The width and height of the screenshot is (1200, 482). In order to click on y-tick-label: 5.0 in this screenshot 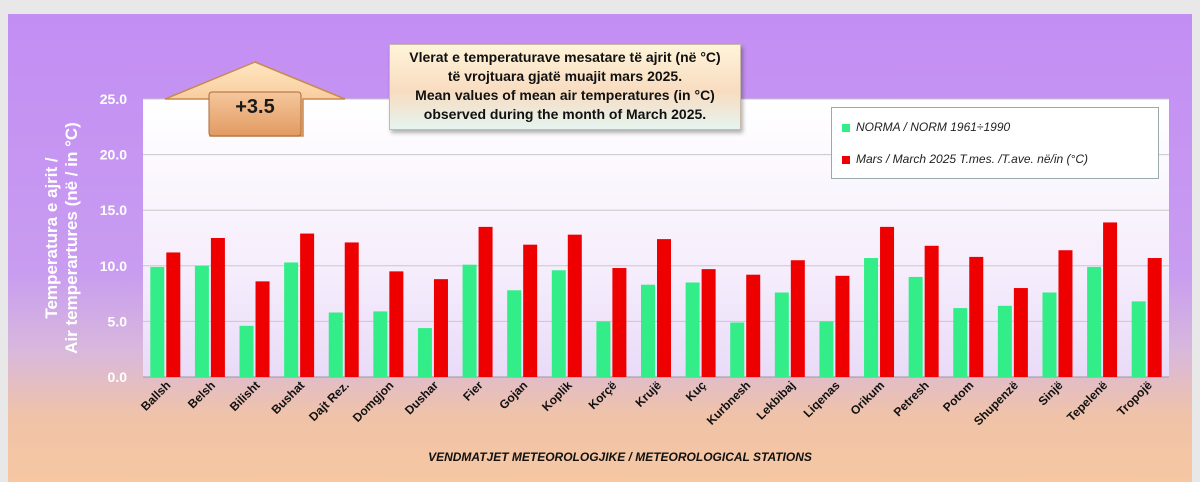, I will do `click(118, 321)`.